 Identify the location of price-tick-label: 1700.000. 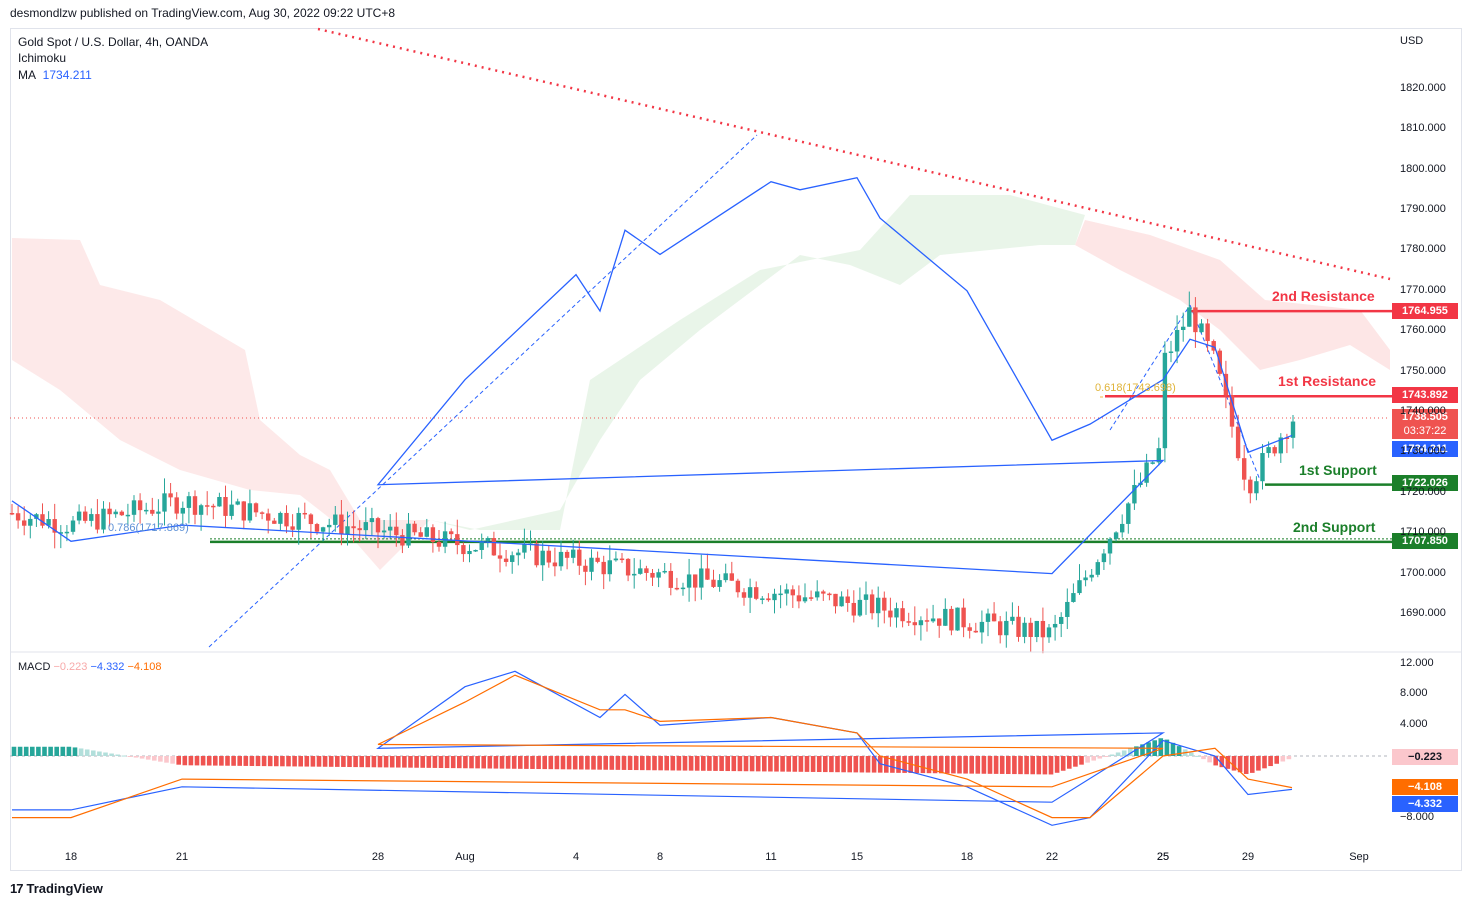
(1423, 572).